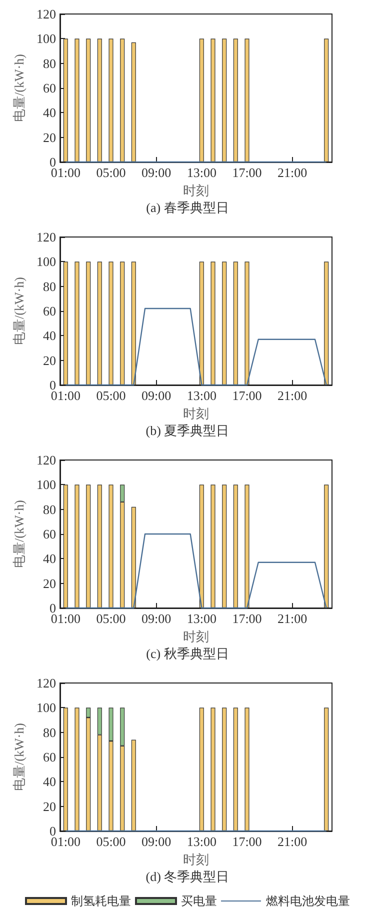 This screenshot has width=375, height=913. What do you see at coordinates (199, 901) in the screenshot?
I see `legend-label: 买电量` at bounding box center [199, 901].